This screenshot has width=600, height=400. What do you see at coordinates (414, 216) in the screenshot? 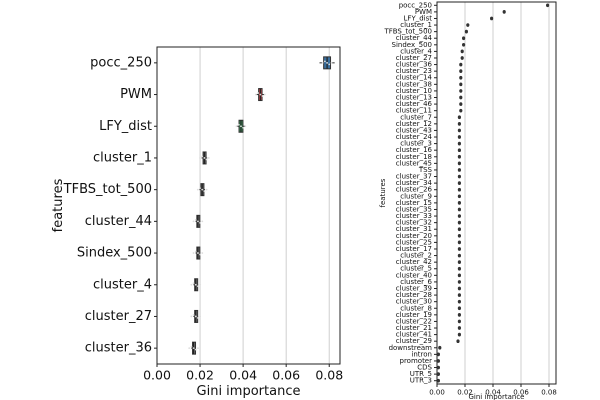
I see `y-tick-label: cluster_33` at bounding box center [414, 216].